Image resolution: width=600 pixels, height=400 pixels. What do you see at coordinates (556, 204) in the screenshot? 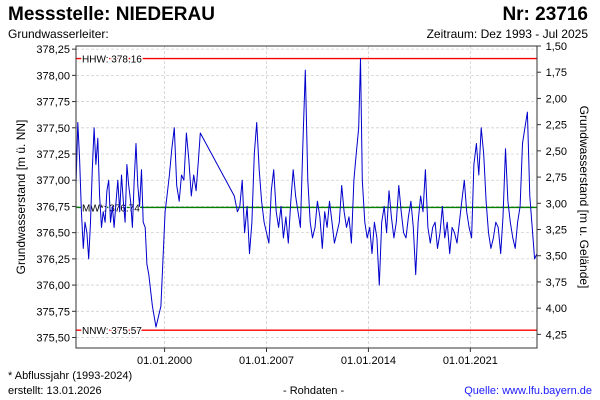
I see `y-tick-label-right: 3,00` at bounding box center [556, 204].